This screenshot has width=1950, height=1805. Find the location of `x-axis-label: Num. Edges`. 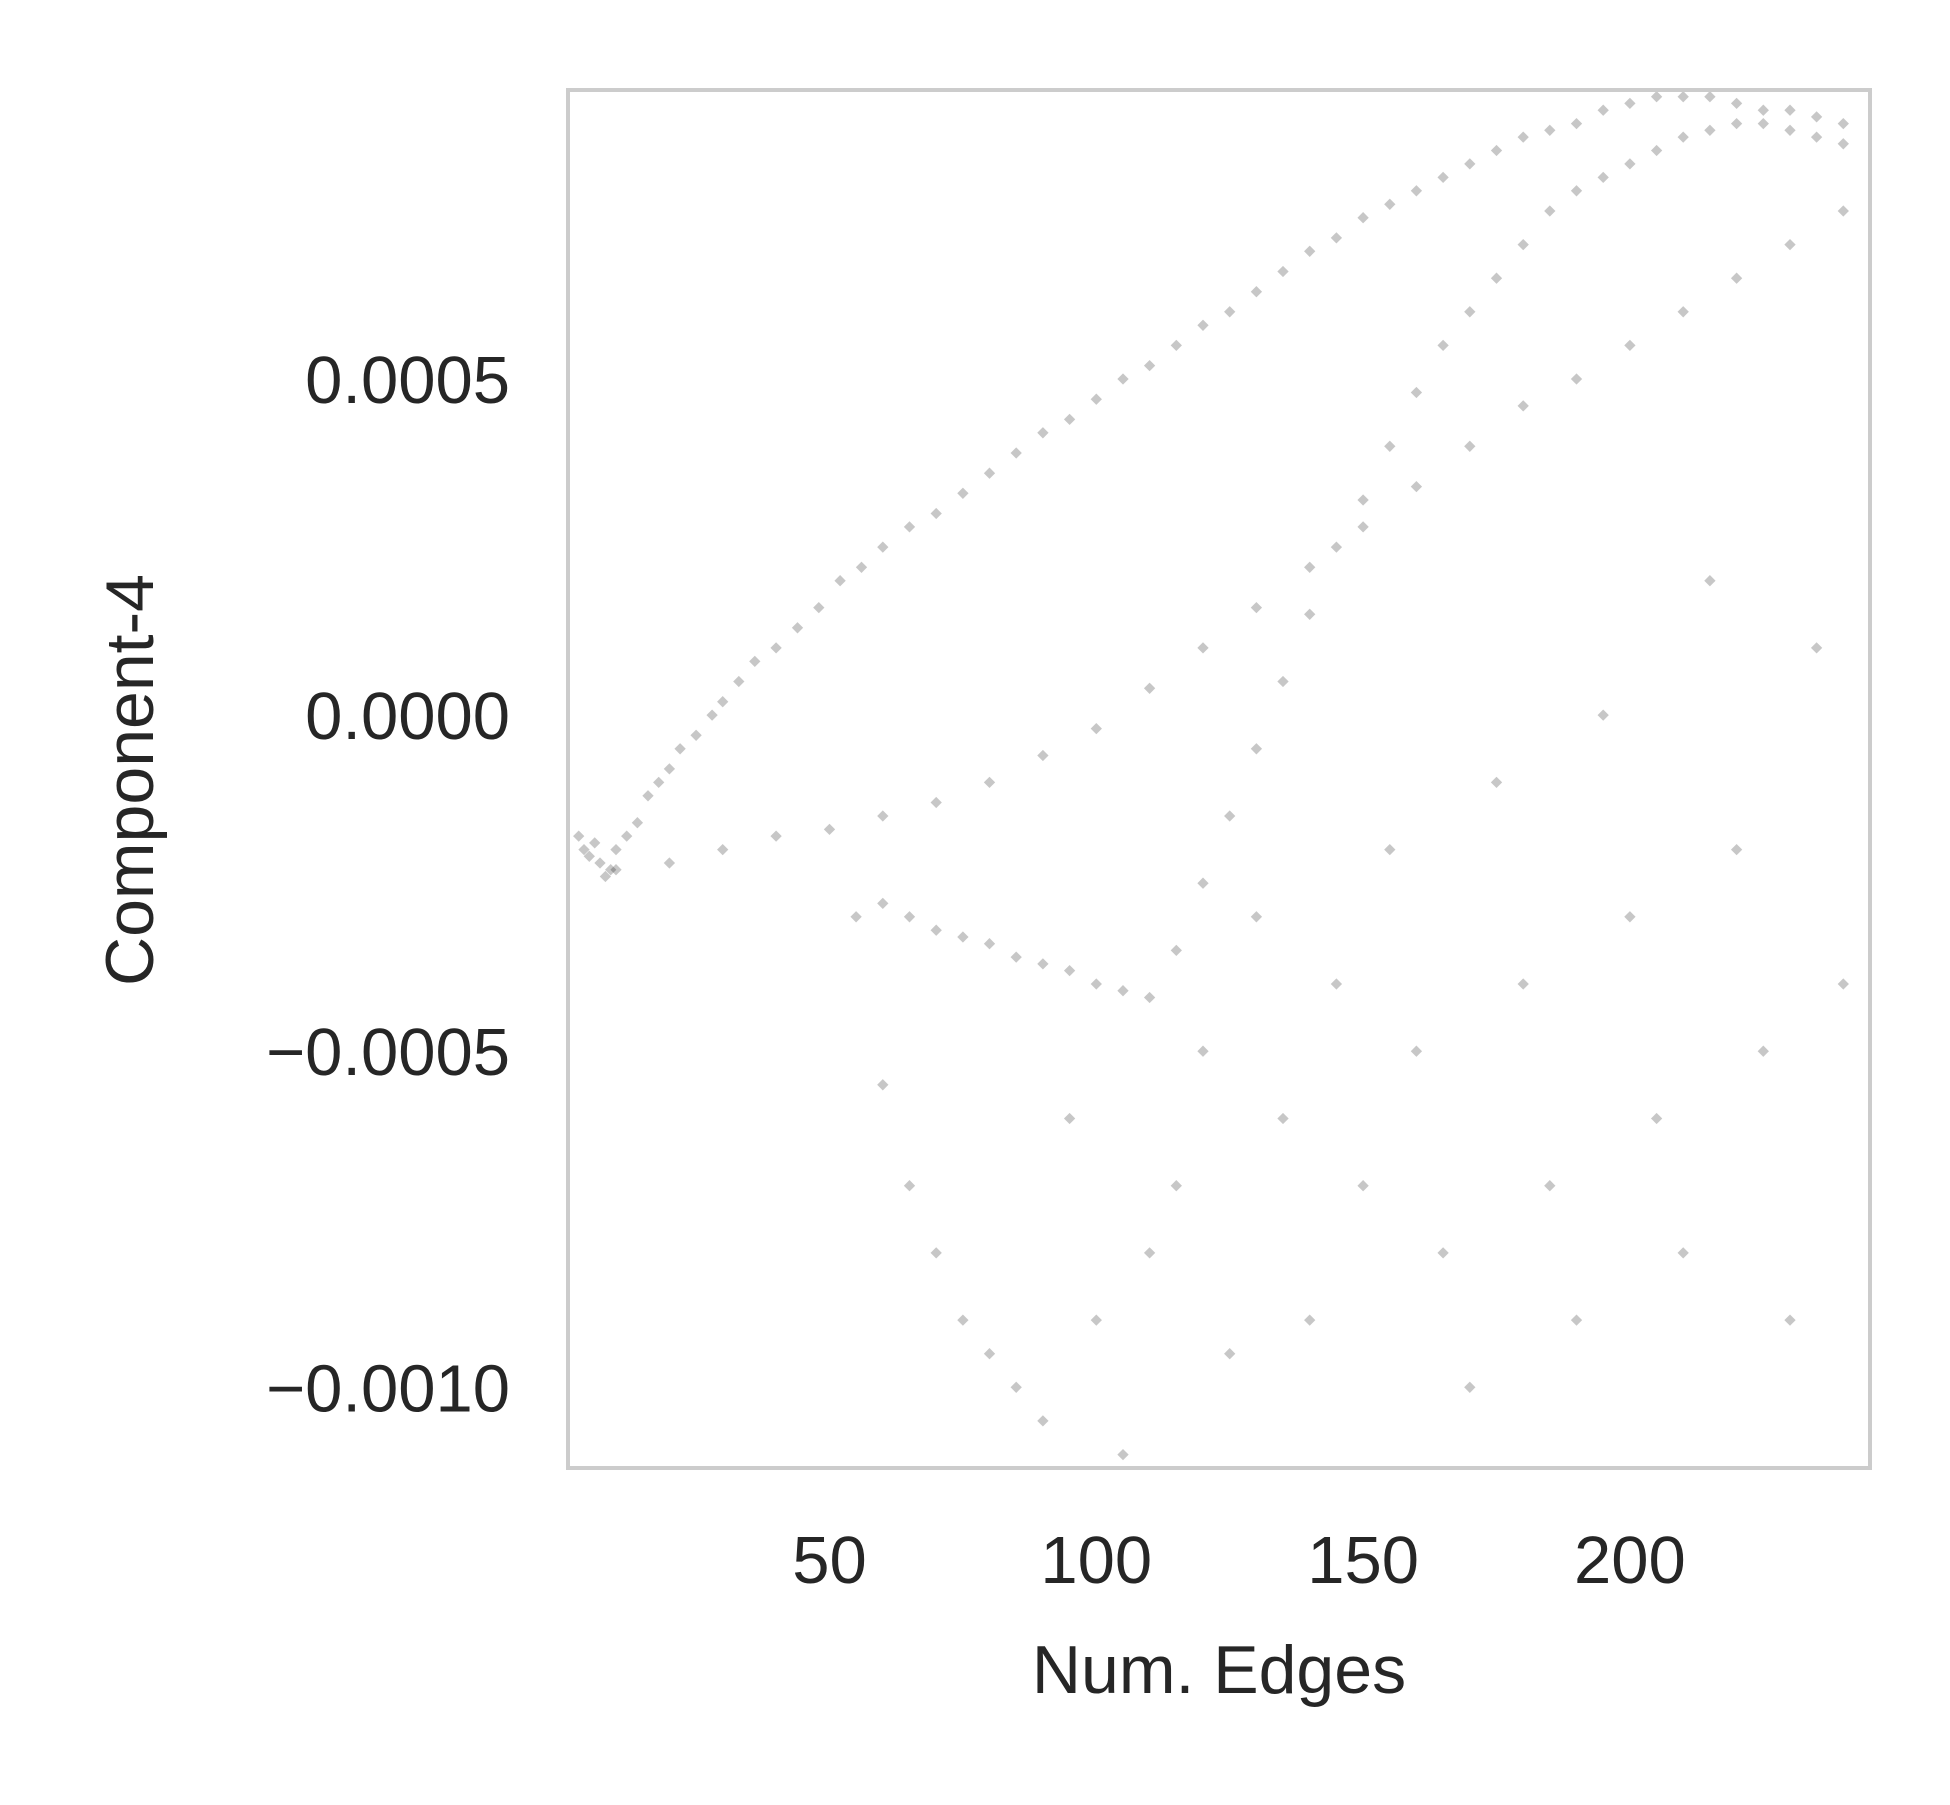

x-axis-label: Num. Edges is located at coordinates (1219, 1670).